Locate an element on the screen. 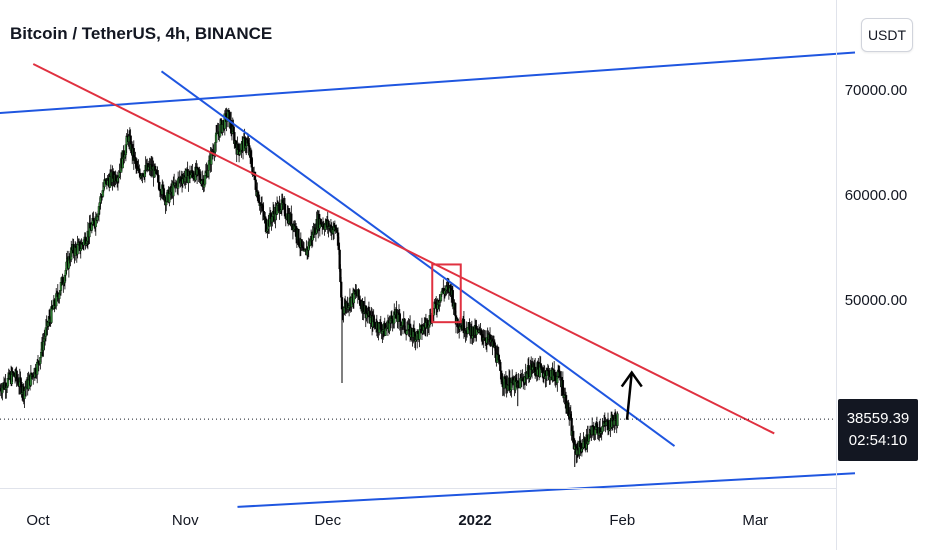 Image resolution: width=932 pixels, height=555 pixels. upper-channel-line is located at coordinates (428, 83).